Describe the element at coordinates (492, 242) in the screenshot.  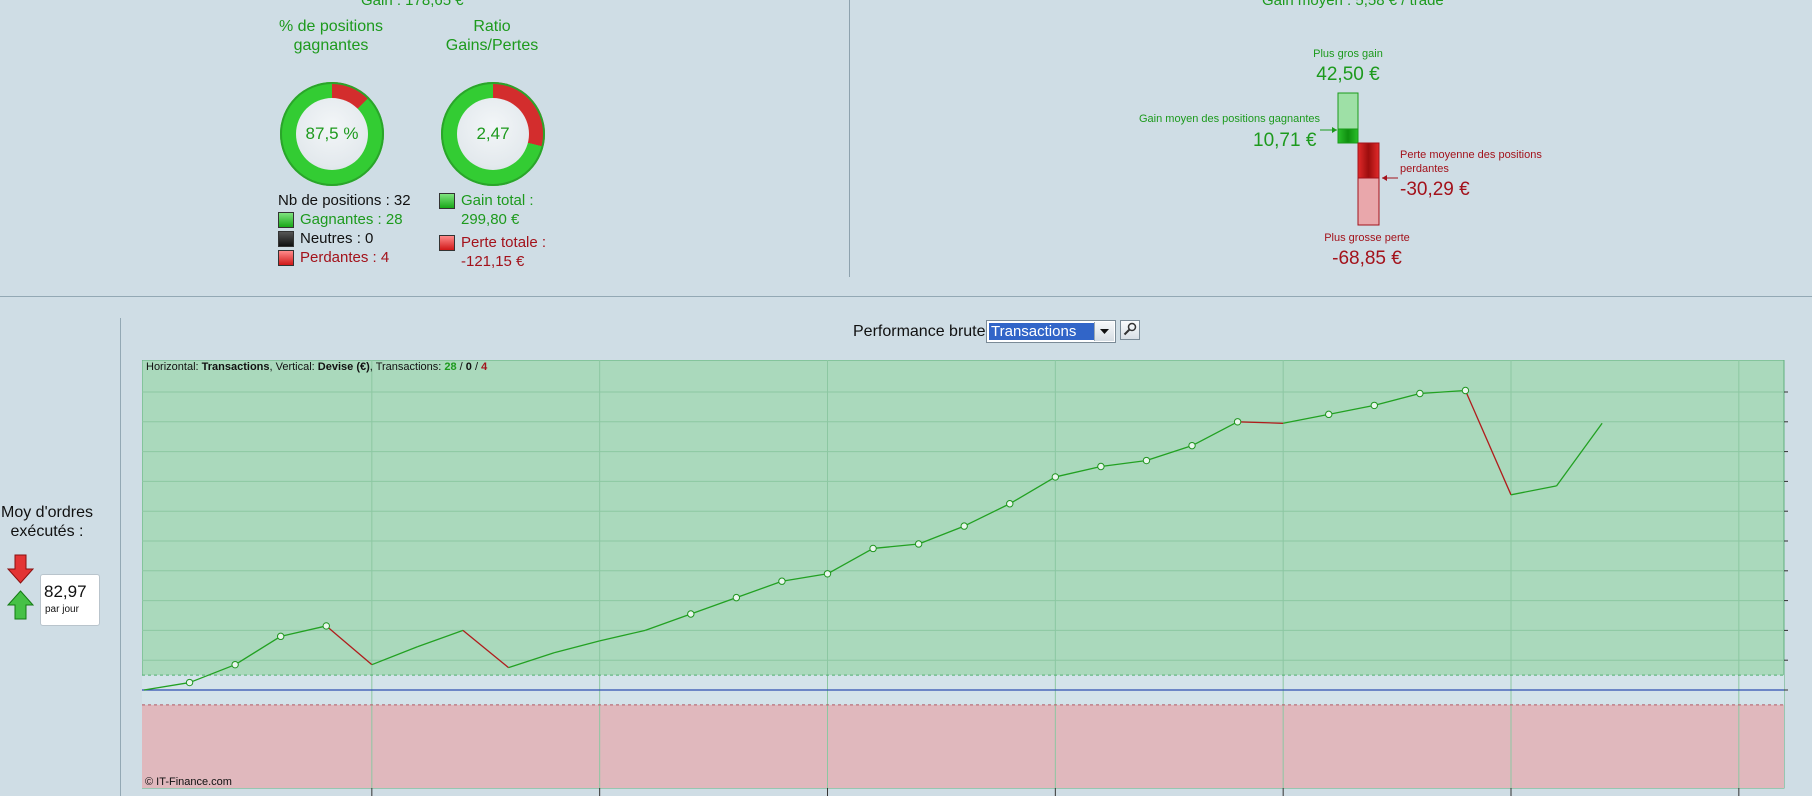
I see `perte-totale-label: Perte totale :` at that location.